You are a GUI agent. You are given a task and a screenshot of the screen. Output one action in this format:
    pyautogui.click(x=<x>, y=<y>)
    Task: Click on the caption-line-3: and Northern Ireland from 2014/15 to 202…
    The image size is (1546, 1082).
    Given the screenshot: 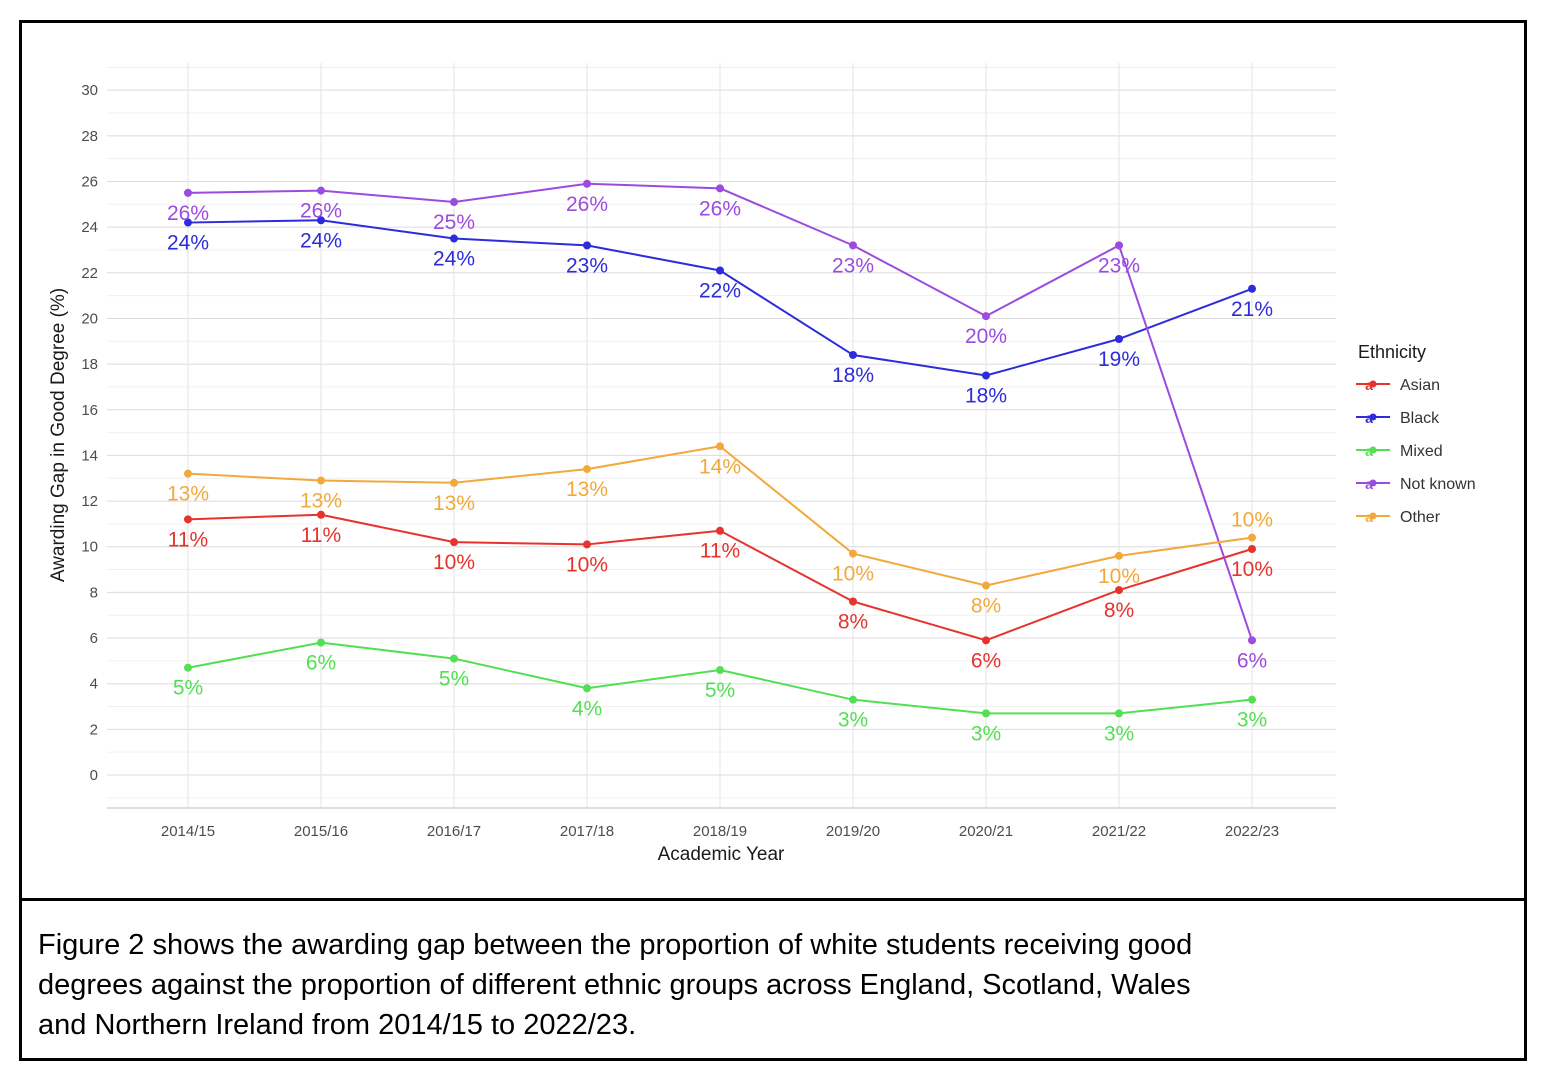 What is the action you would take?
    pyautogui.click(x=337, y=1025)
    